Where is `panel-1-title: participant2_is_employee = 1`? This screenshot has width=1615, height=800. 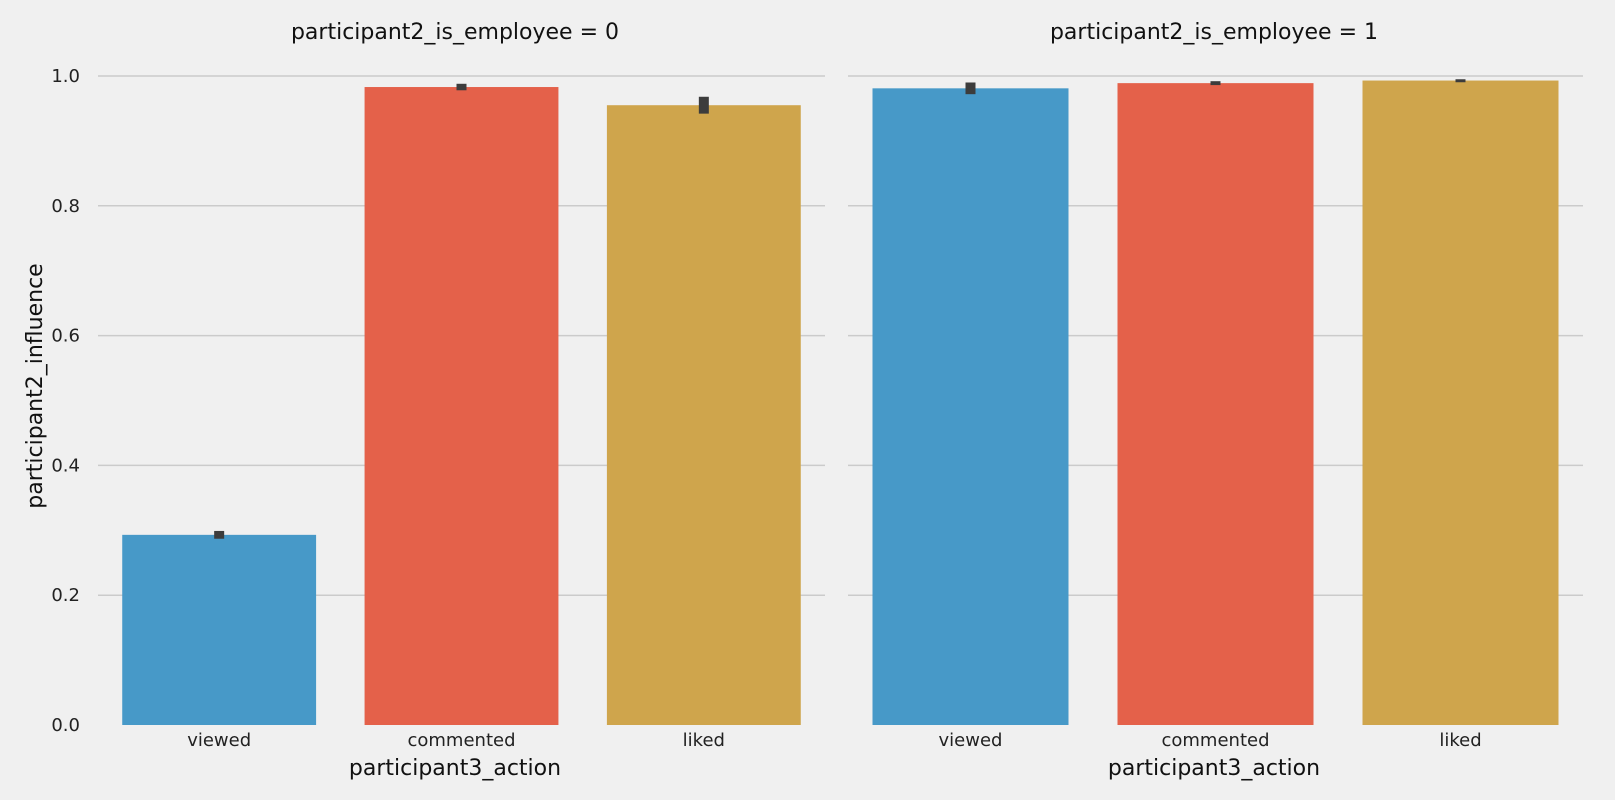
panel-1-title: participant2_is_employee = 1 is located at coordinates (1214, 32).